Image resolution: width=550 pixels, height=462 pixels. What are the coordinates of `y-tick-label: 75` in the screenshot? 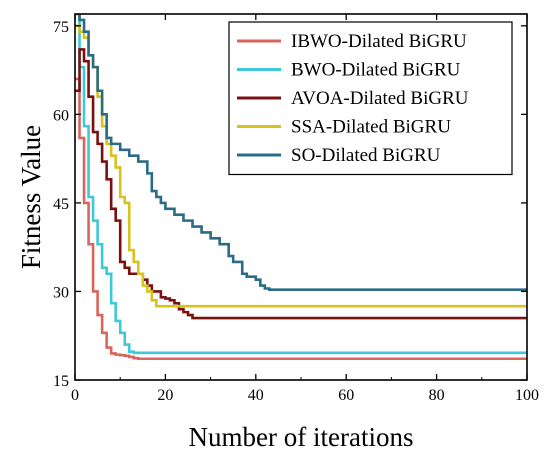 It's located at (61, 27).